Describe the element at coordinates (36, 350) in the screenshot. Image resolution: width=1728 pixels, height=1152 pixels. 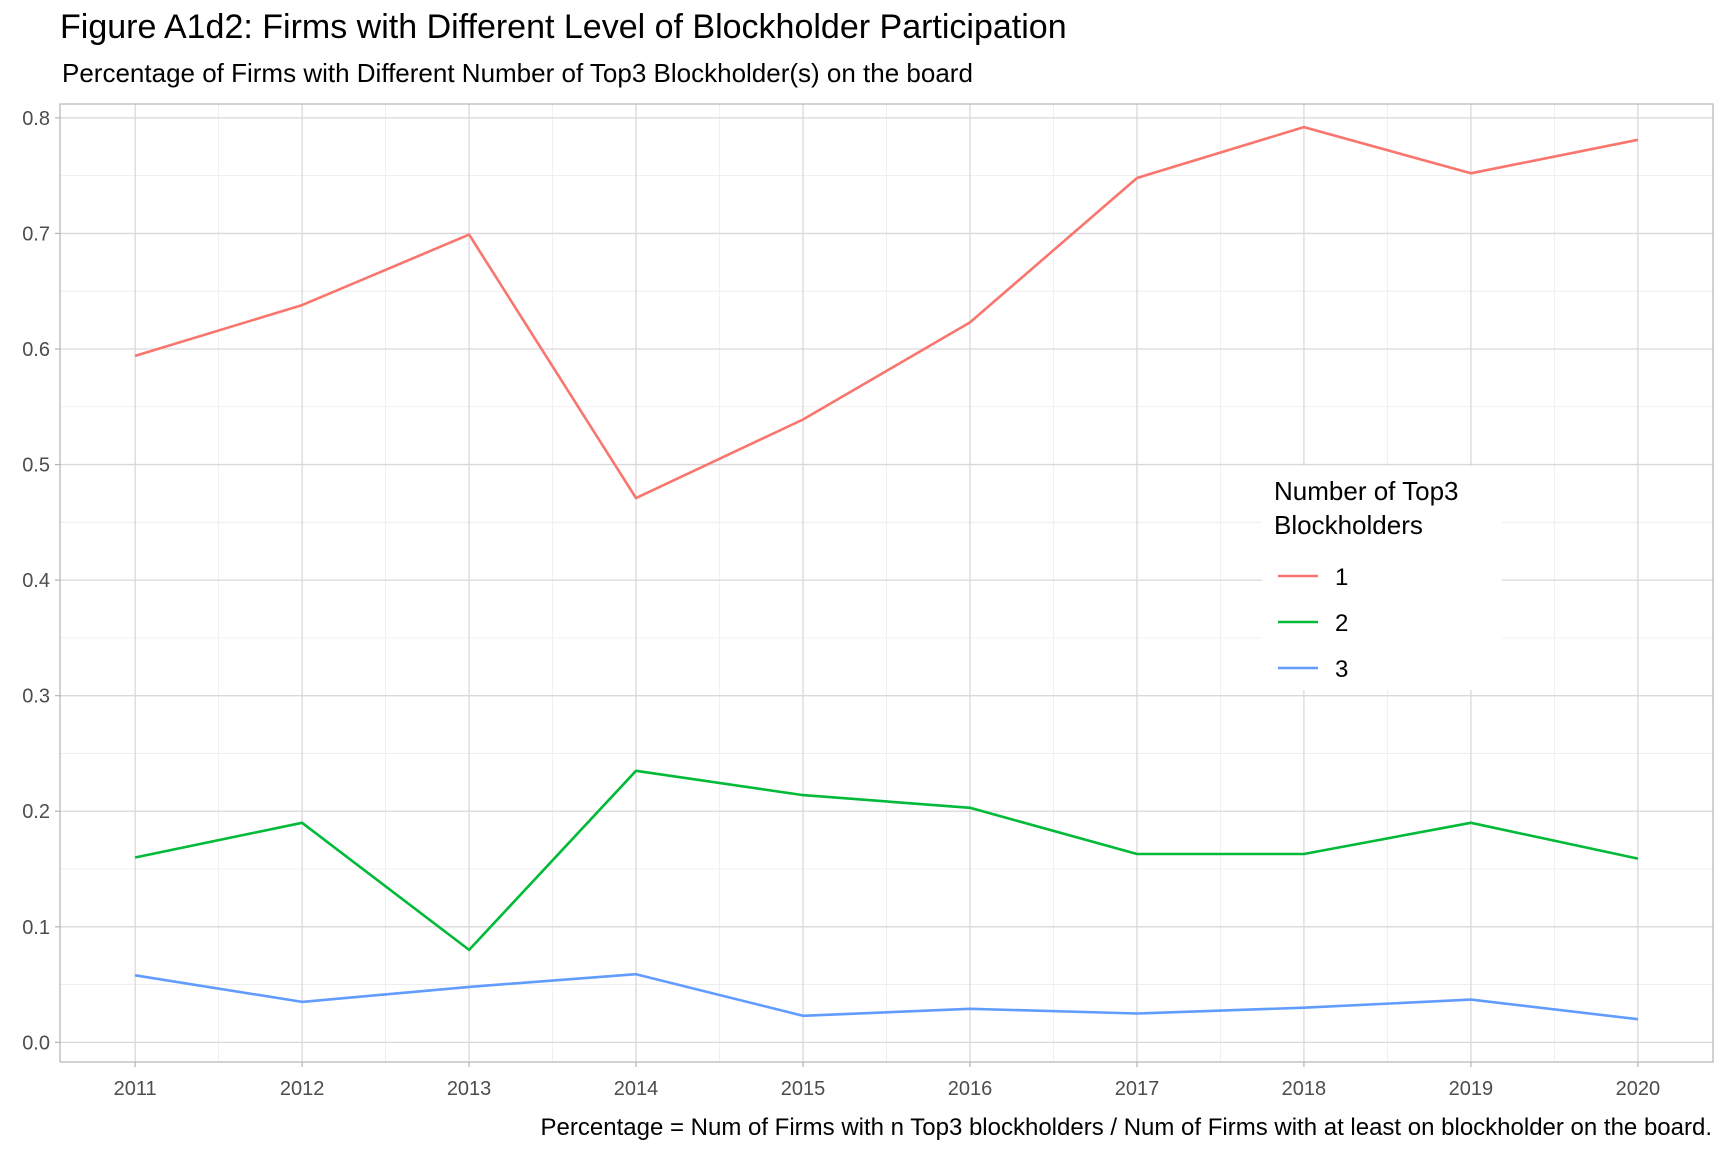
I see `y-tick-label: 0.6` at that location.